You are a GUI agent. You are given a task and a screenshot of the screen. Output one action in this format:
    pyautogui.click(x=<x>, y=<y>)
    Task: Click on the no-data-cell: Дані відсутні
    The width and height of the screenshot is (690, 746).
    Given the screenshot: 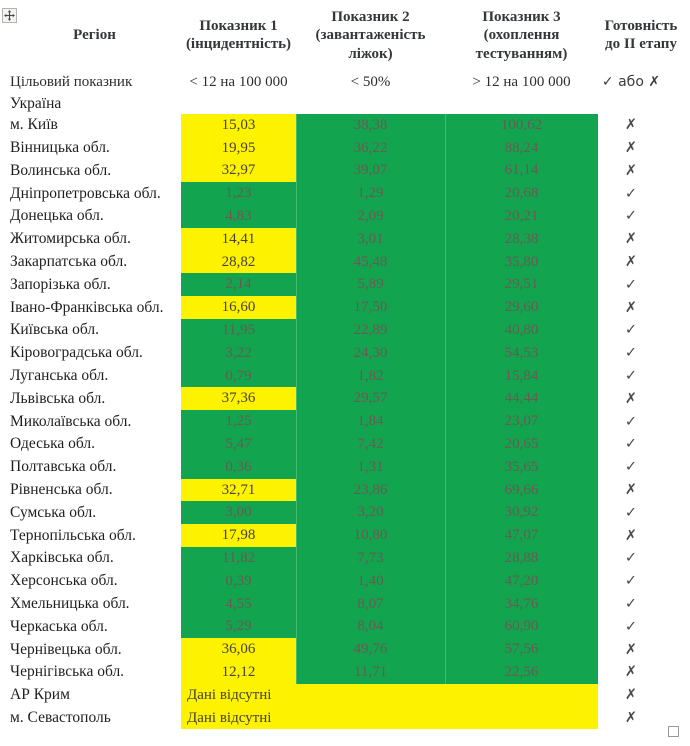 What is the action you would take?
    pyautogui.click(x=389, y=718)
    